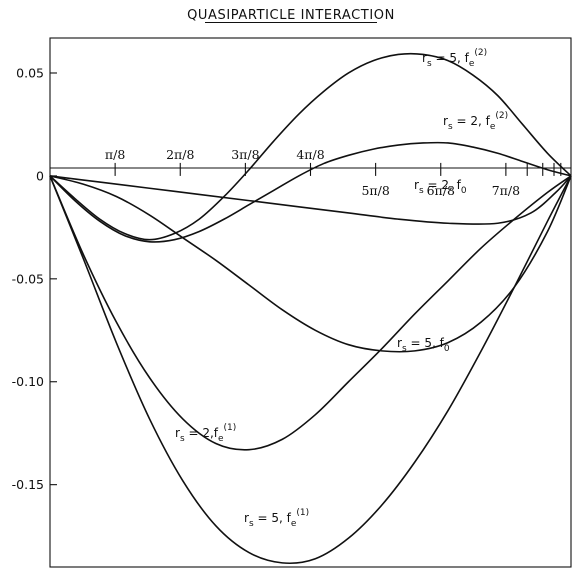  I want to click on x-tick-label: 5π/8, so click(375, 190).